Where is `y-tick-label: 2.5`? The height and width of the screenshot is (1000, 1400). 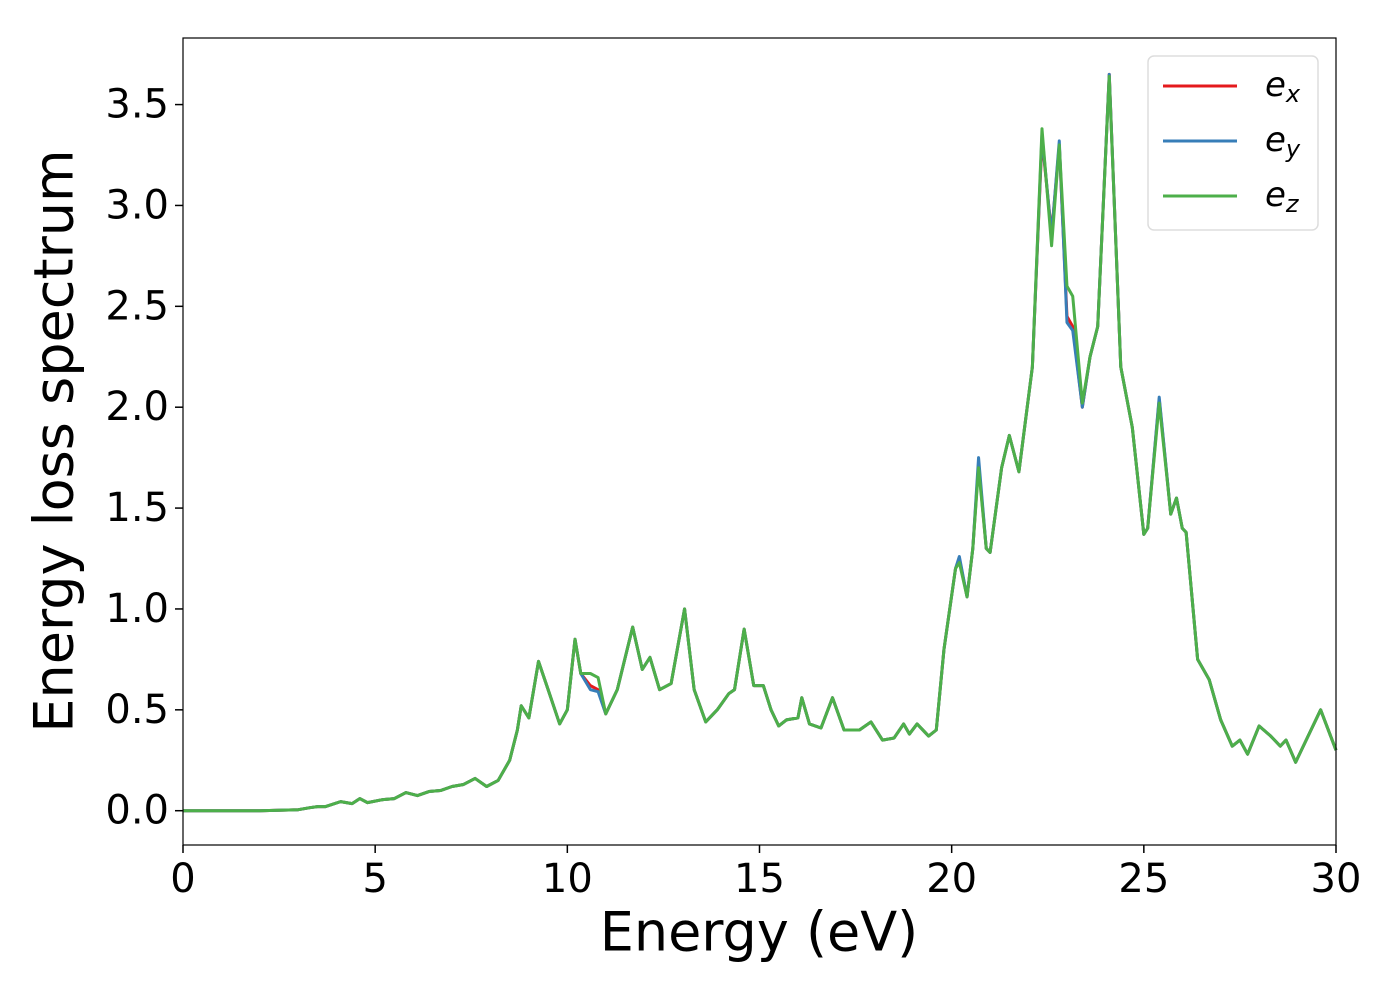 y-tick-label: 2.5 is located at coordinates (137, 306).